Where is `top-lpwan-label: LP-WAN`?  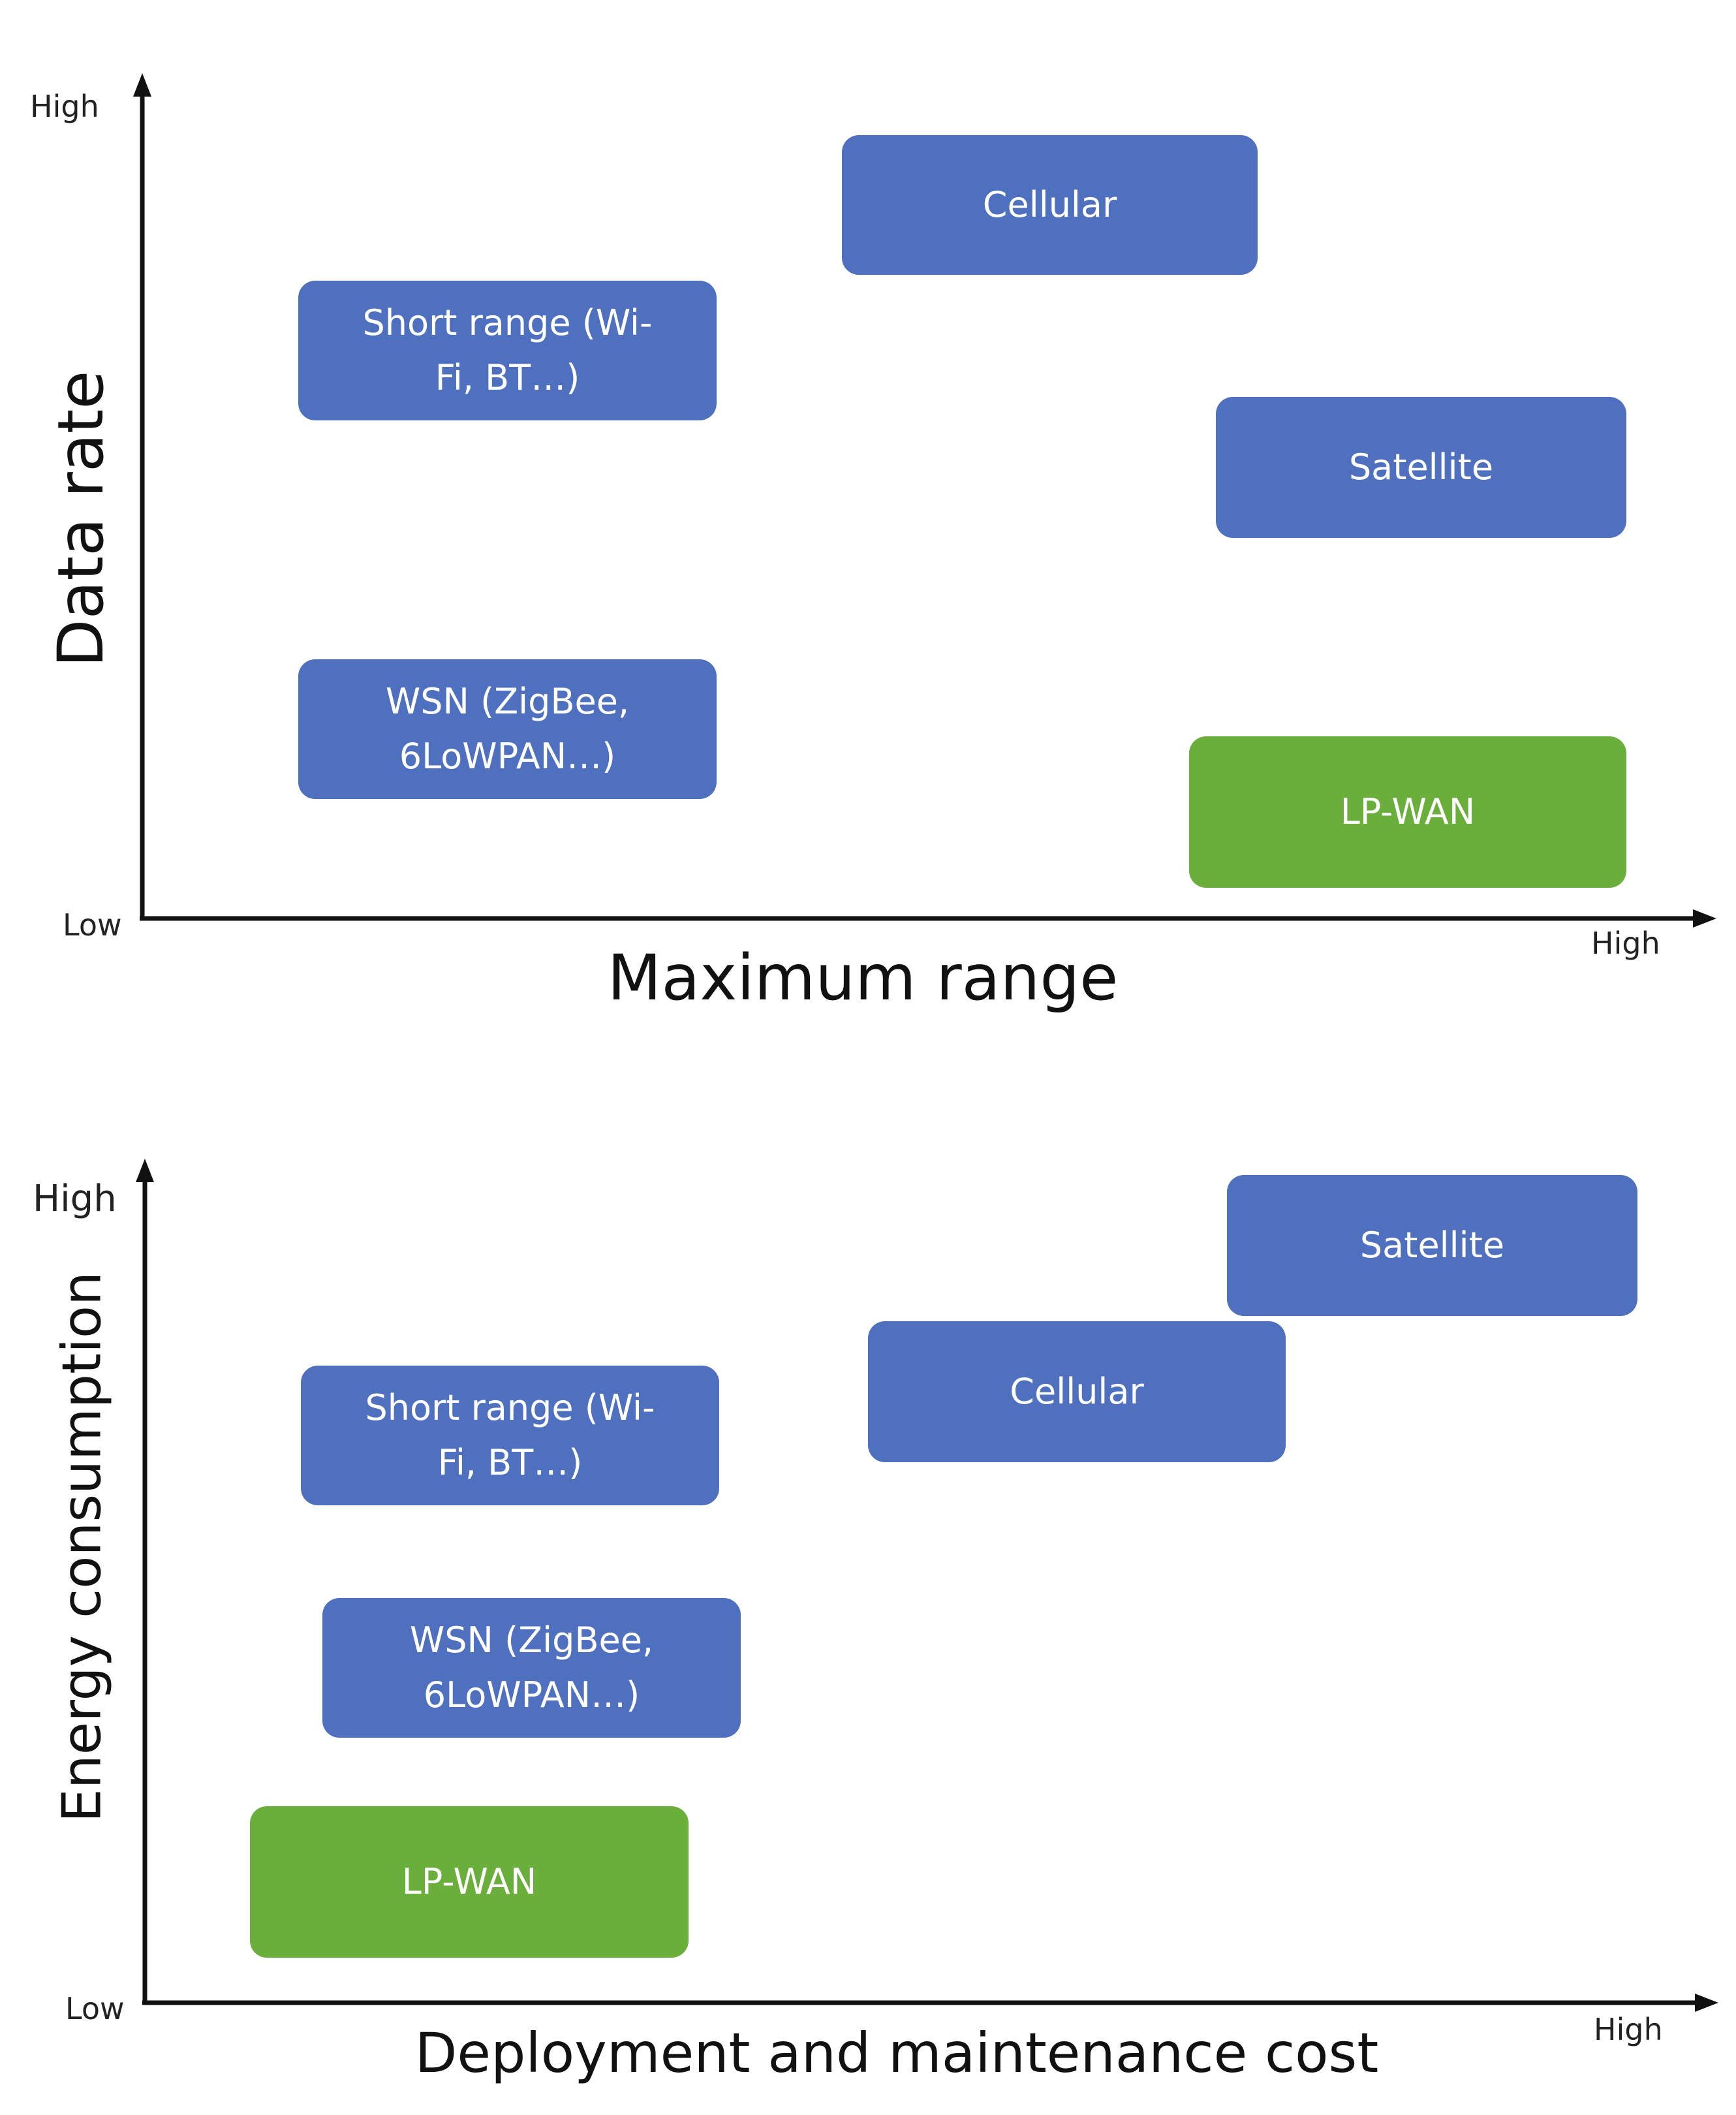 top-lpwan-label: LP-WAN is located at coordinates (1408, 811).